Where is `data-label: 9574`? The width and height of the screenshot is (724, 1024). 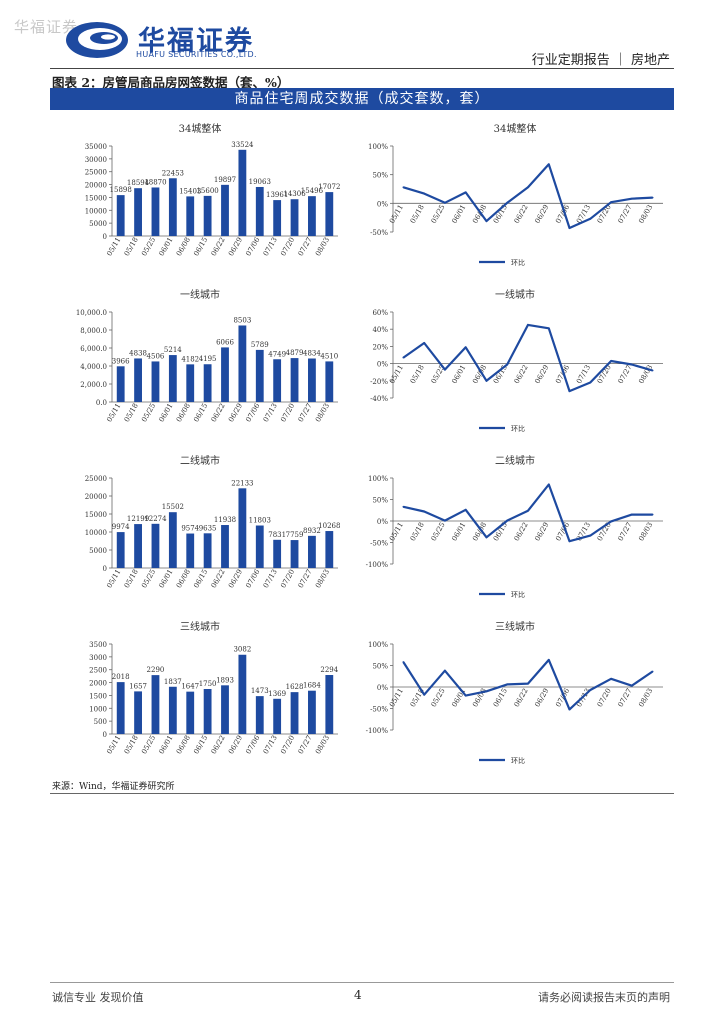 data-label: 9574 is located at coordinates (190, 529).